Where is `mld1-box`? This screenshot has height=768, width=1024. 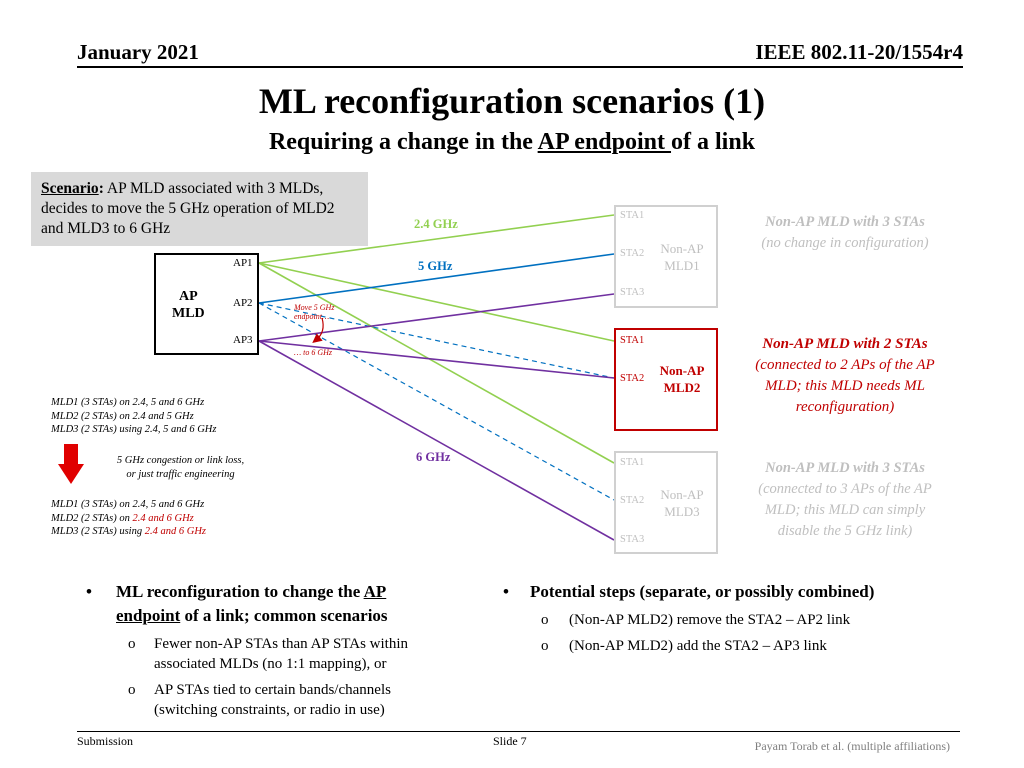 mld1-box is located at coordinates (666, 256).